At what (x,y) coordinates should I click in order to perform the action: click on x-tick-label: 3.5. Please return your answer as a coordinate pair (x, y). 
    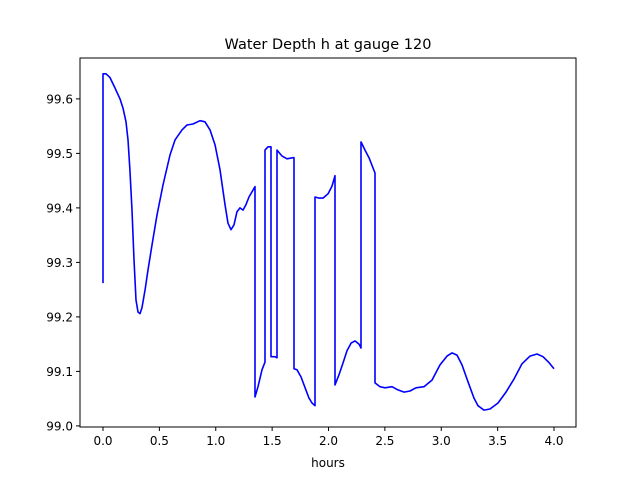
    Looking at the image, I should click on (497, 441).